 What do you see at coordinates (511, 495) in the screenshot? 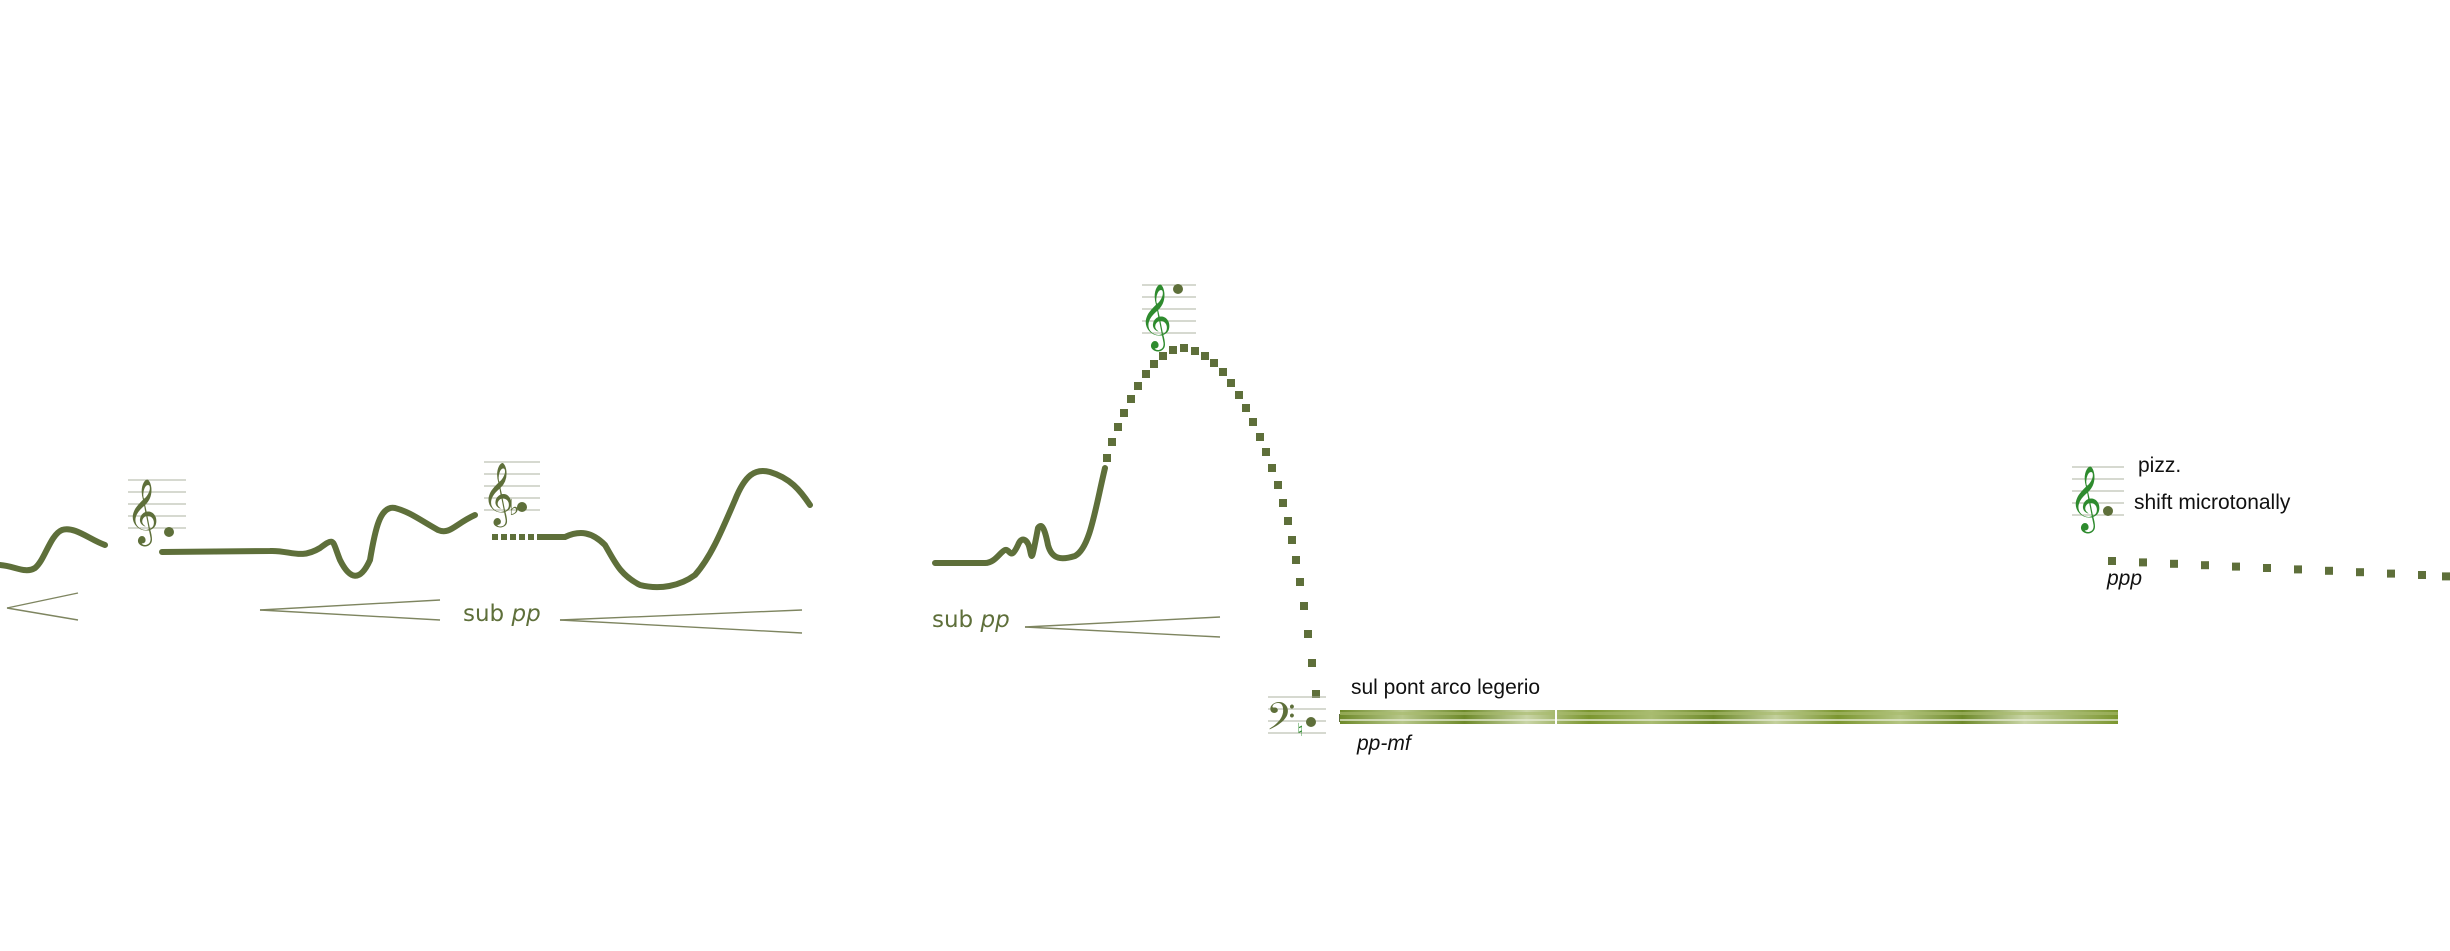
I see `treble-staff-2: 𝄞 ♭` at bounding box center [511, 495].